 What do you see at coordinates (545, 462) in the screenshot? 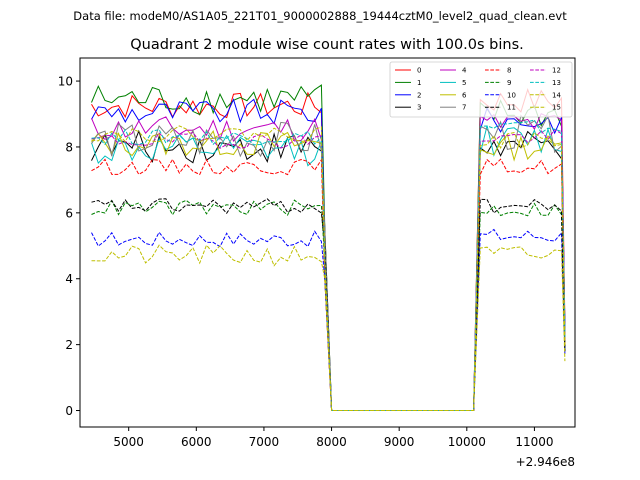
I see `x-axis-offset-label: +2.946e8` at bounding box center [545, 462].